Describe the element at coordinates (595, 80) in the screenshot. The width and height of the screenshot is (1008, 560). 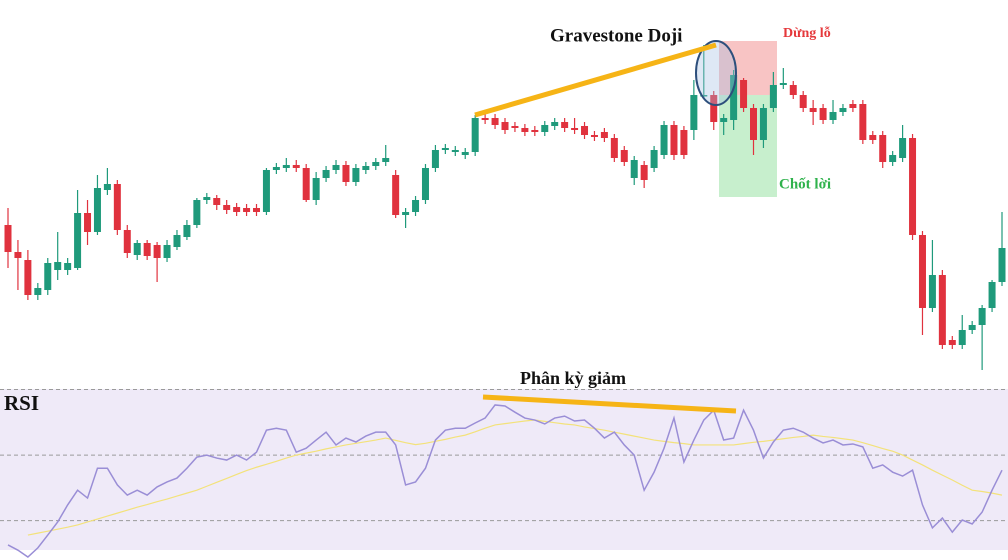
I see `price-trend-line` at that location.